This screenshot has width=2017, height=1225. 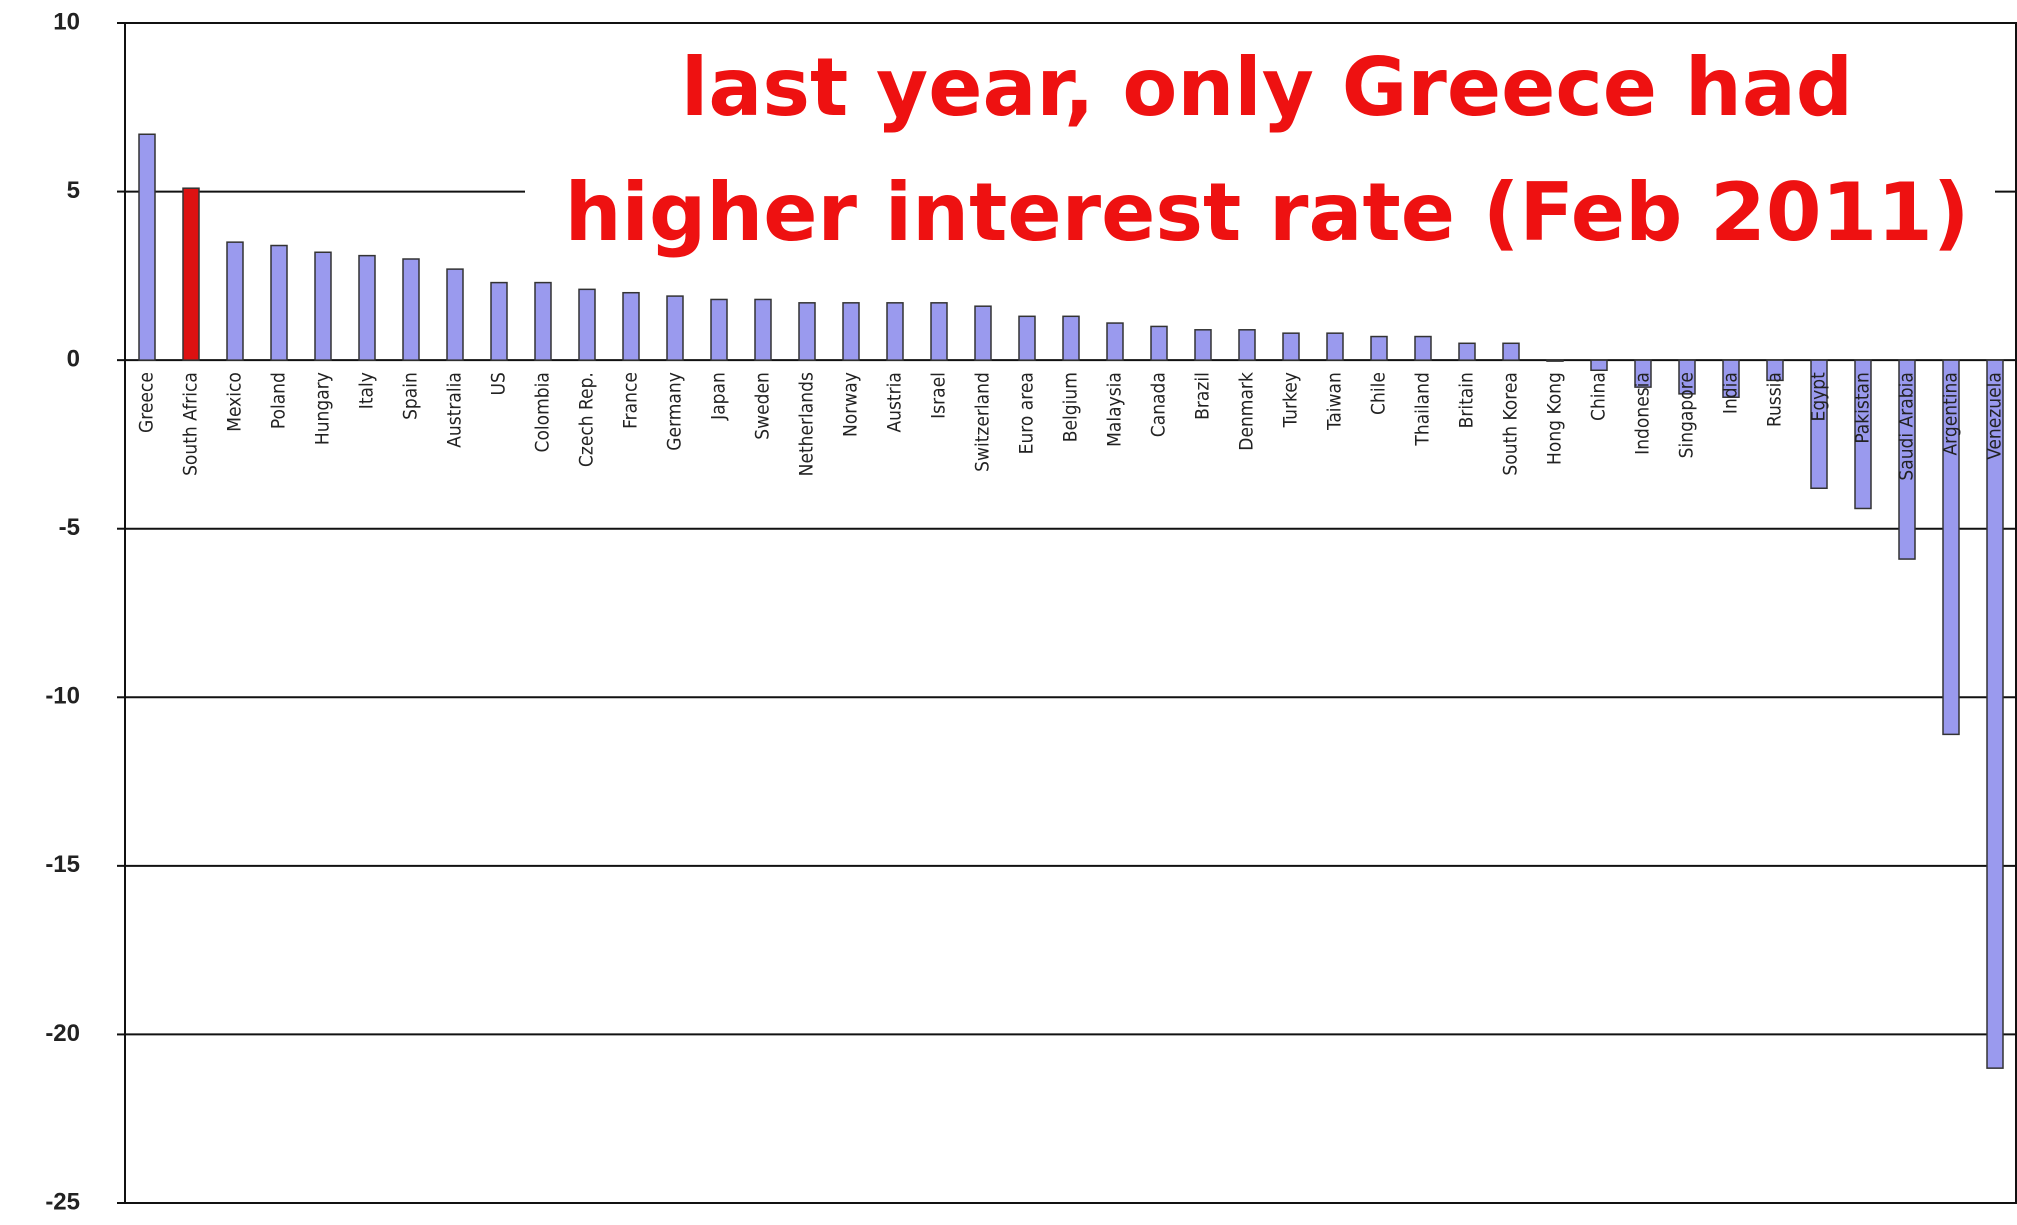 I want to click on x-tick-label: Denmark, so click(x=1247, y=411).